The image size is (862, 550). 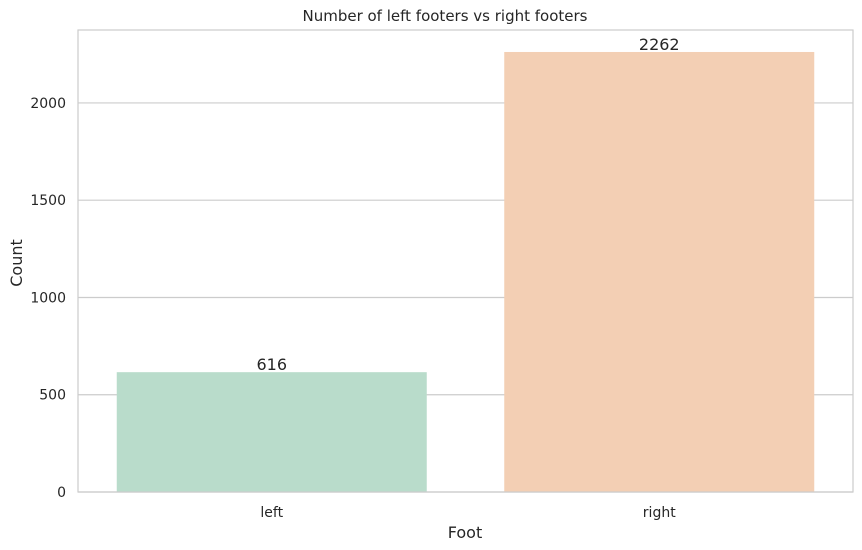 I want to click on data-label: 616, so click(x=271, y=364).